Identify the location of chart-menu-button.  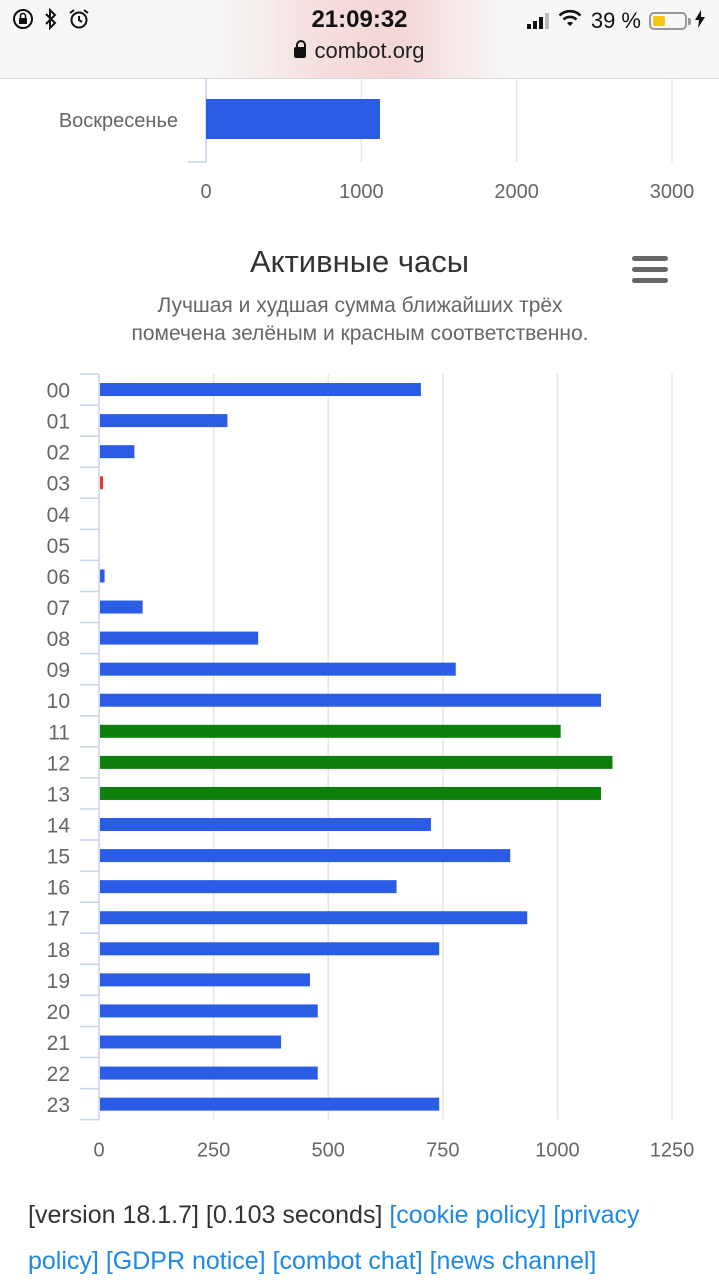
(650, 271).